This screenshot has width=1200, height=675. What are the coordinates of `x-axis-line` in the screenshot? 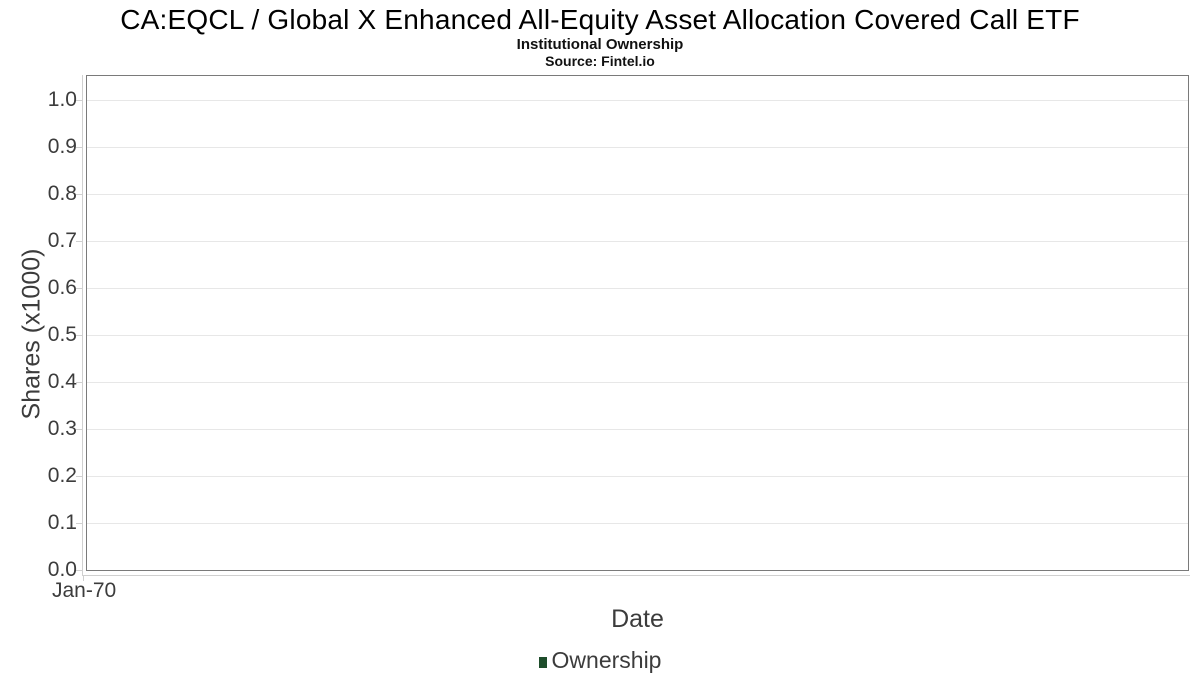 It's located at (636, 575).